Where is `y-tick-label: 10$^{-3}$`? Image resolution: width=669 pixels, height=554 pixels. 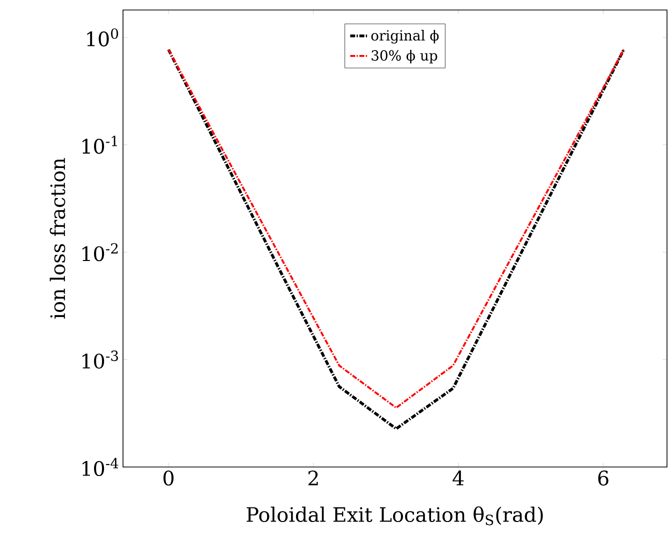
y-tick-label: 10$^{-3}$ is located at coordinates (100, 359).